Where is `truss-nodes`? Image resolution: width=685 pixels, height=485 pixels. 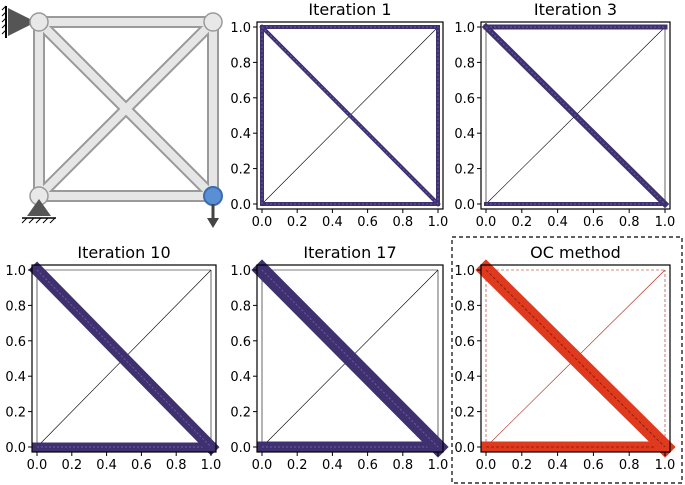 truss-nodes is located at coordinates (126, 109).